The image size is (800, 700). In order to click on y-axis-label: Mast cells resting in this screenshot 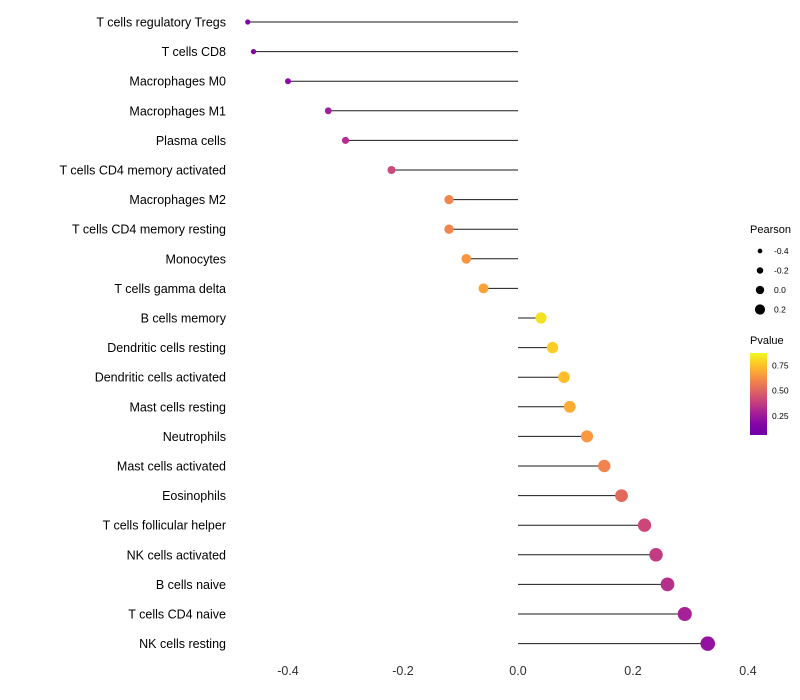, I will do `click(177, 407)`.